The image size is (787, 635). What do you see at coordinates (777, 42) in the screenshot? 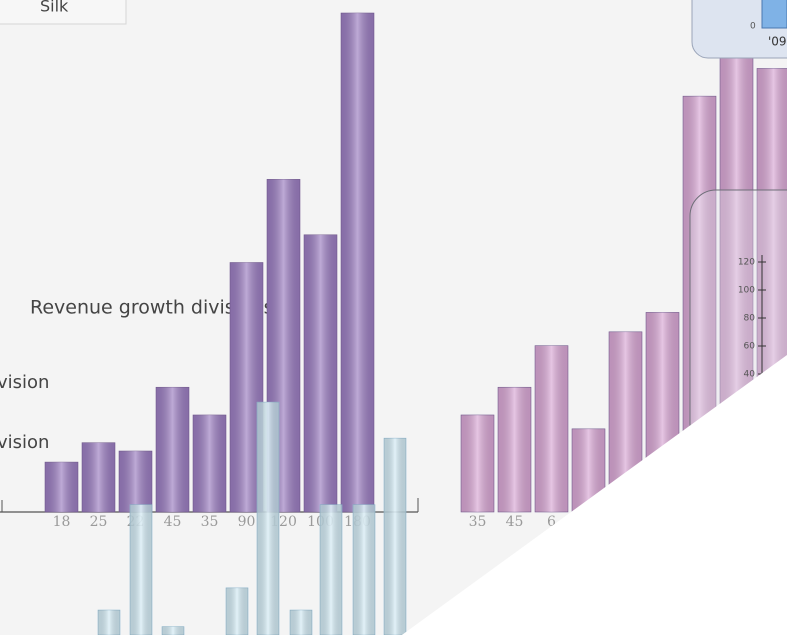
I see `inset-label: '09` at bounding box center [777, 42].